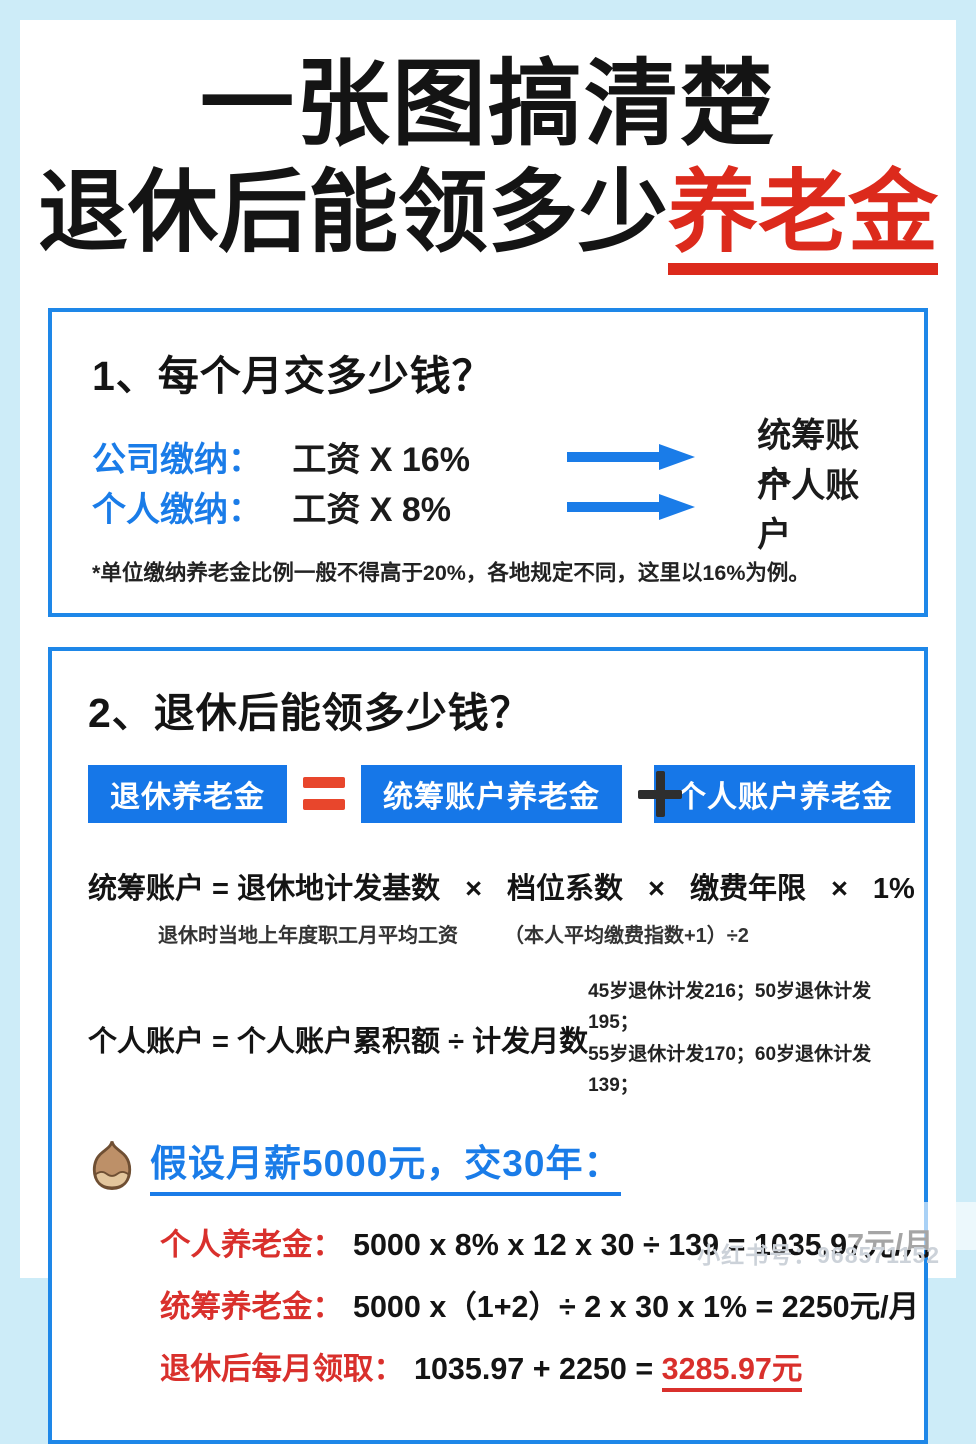 This screenshot has width=976, height=1444. What do you see at coordinates (338, 1041) in the screenshot?
I see `personal-account-formula: 个人账户 = 个人账户累积额 ÷ 计发月数` at bounding box center [338, 1041].